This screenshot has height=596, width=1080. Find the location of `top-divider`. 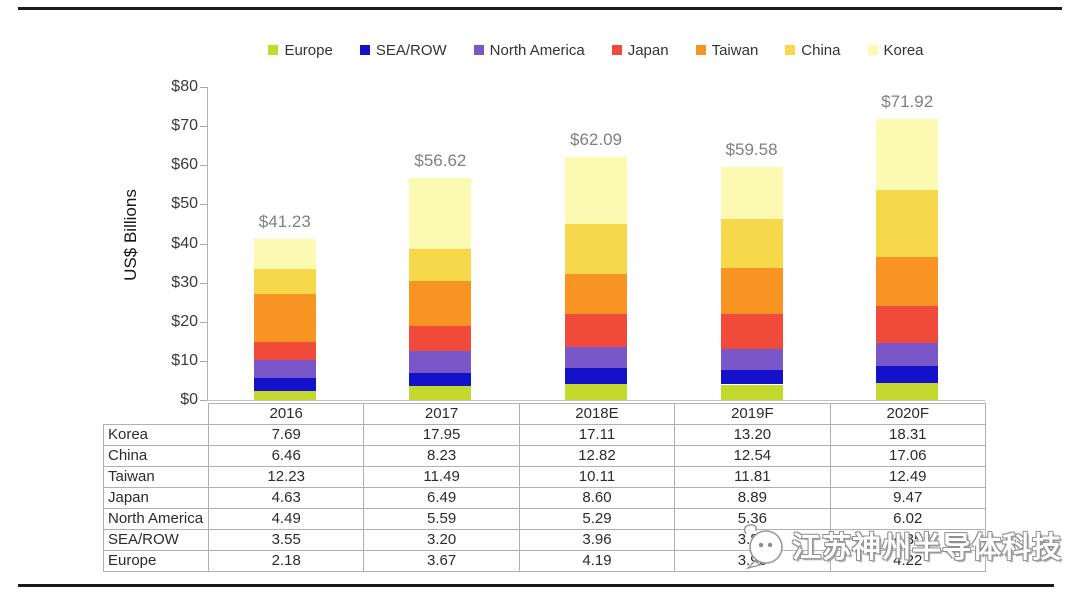

top-divider is located at coordinates (540, 8).